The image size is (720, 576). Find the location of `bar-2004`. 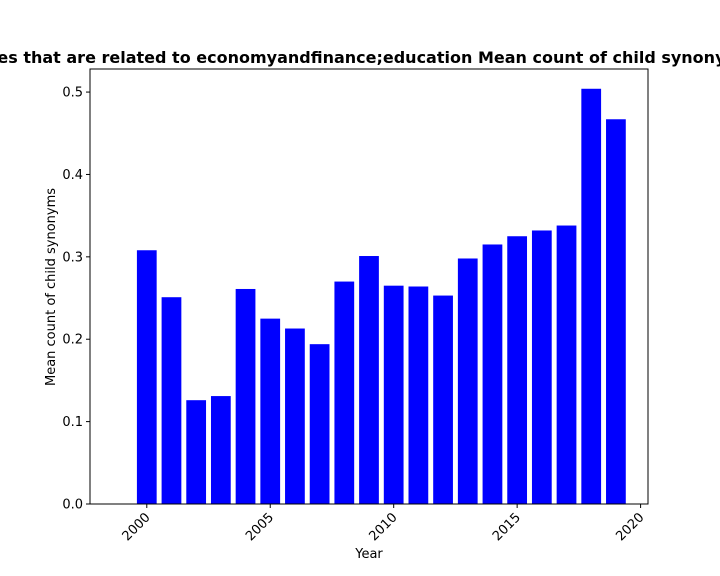

bar-2004 is located at coordinates (245, 396).